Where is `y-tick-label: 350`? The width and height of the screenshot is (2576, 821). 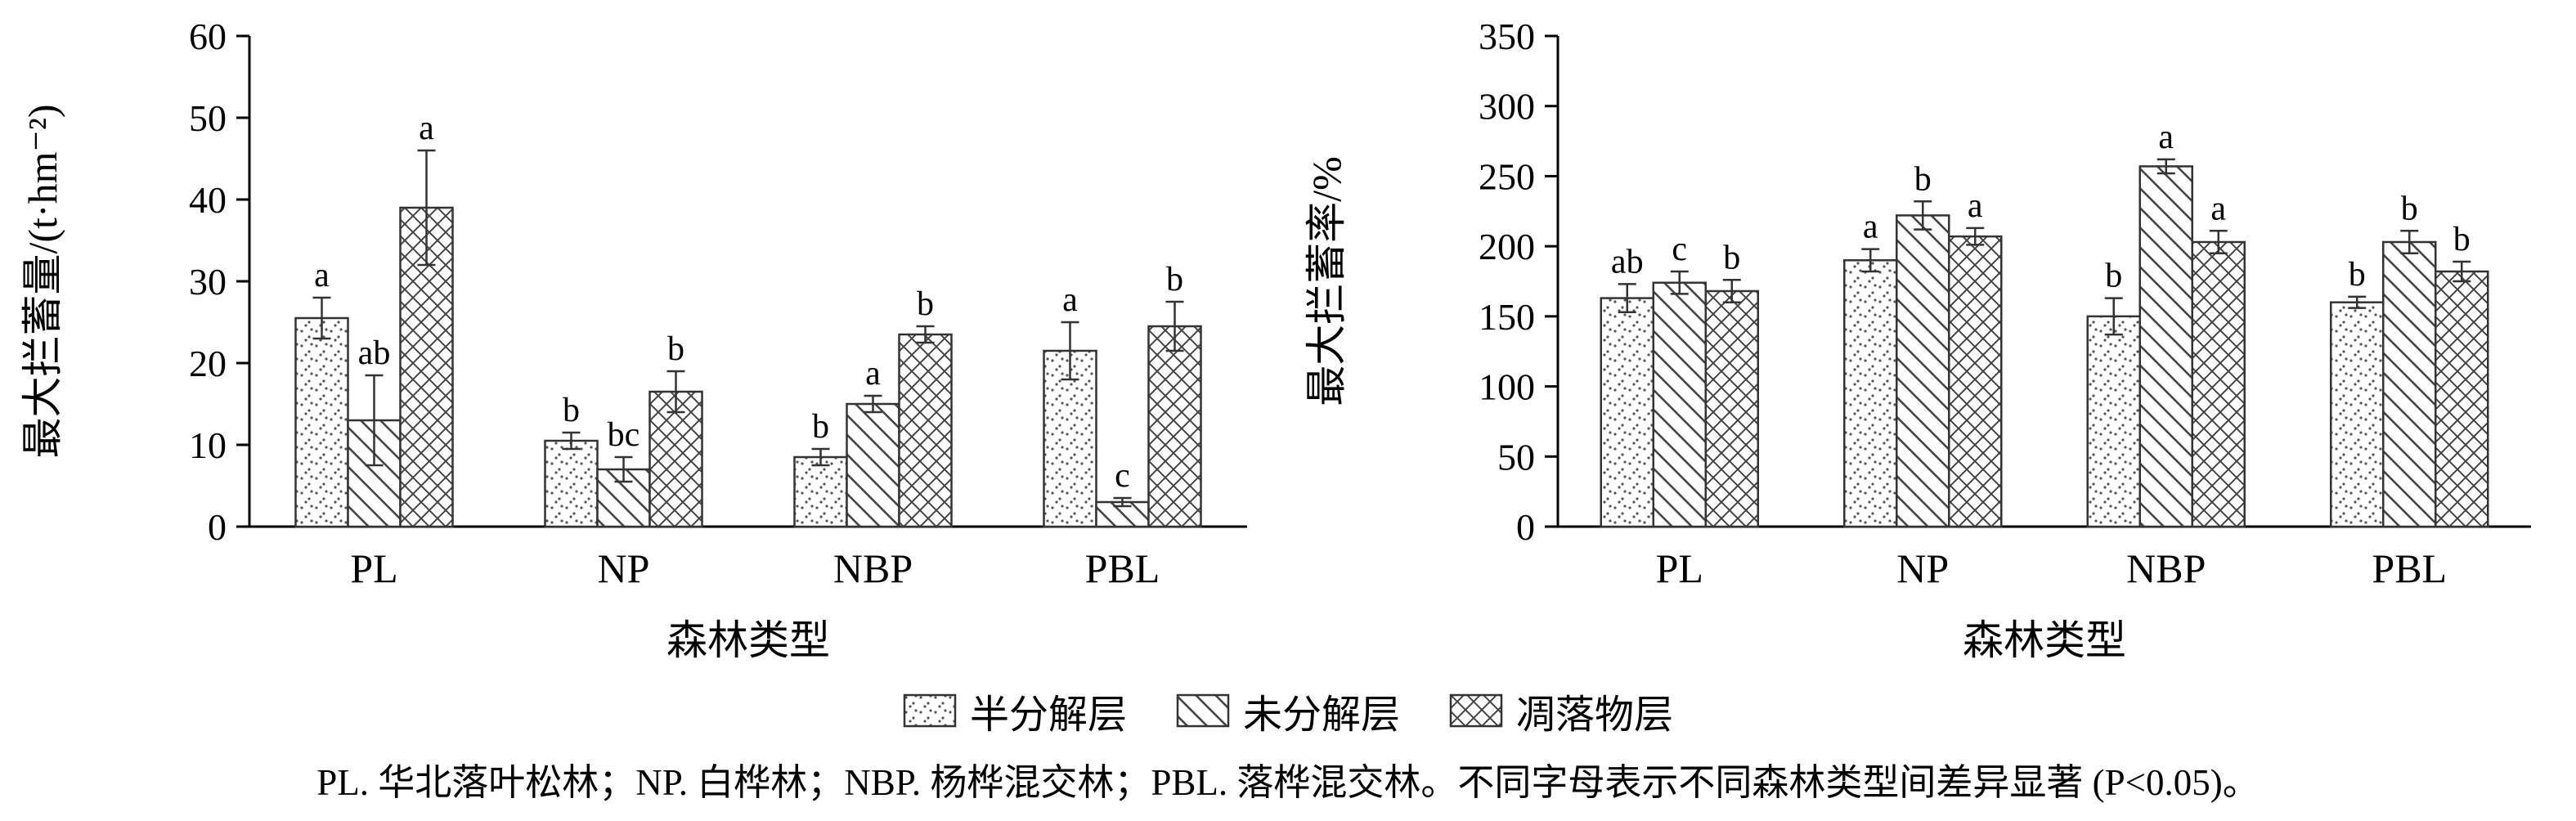
y-tick-label: 350 is located at coordinates (1507, 37).